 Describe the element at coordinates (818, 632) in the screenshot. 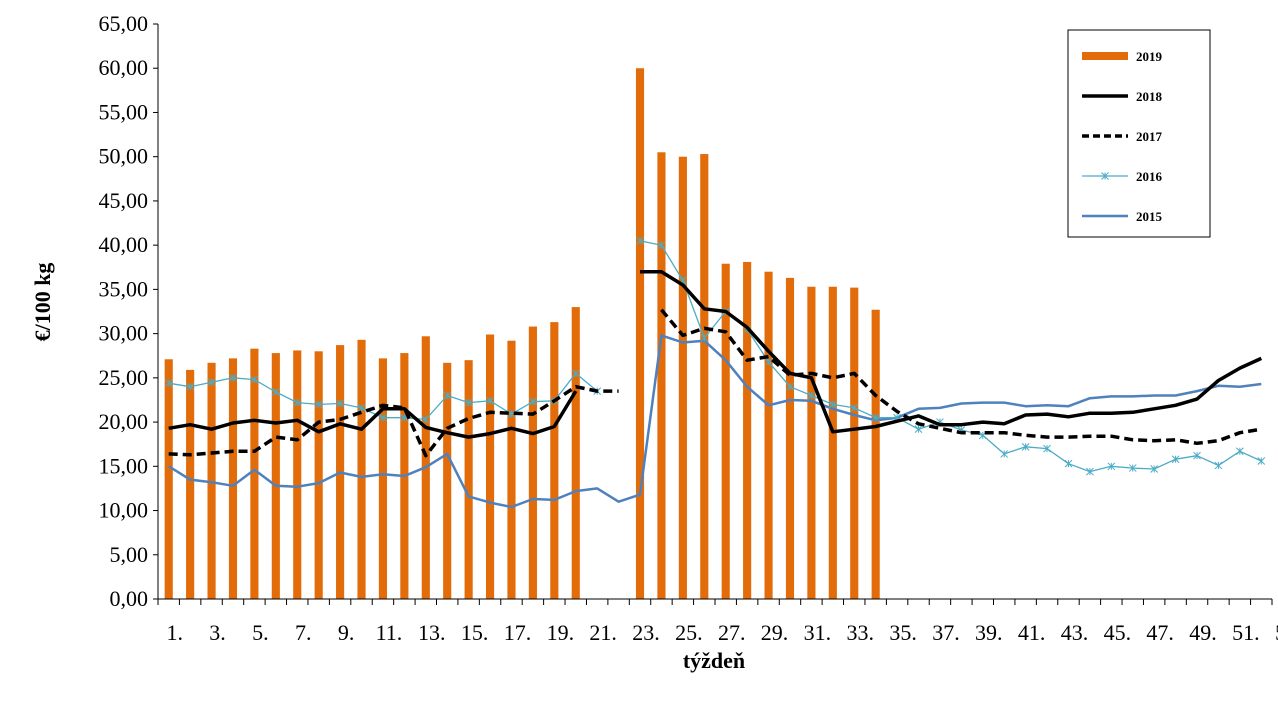

I see `x-tick-label: 31.` at that location.